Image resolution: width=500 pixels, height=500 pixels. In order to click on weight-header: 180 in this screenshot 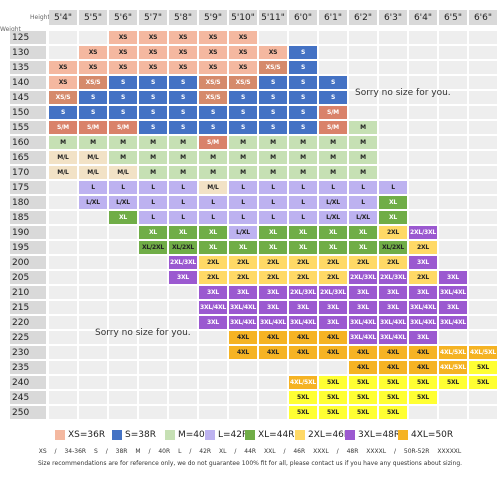, I will do `click(28, 202)`.